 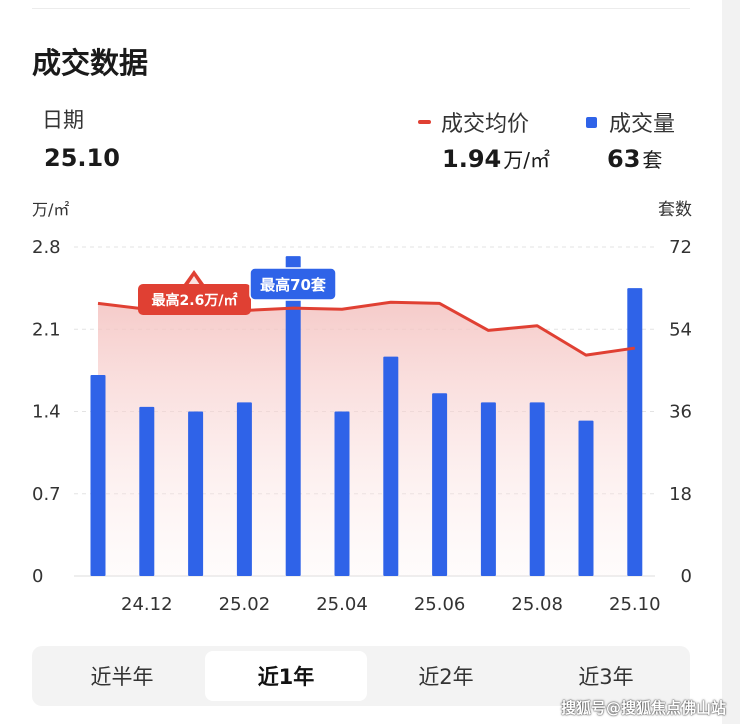 I want to click on left-tick-label: 0.7, so click(x=46, y=494).